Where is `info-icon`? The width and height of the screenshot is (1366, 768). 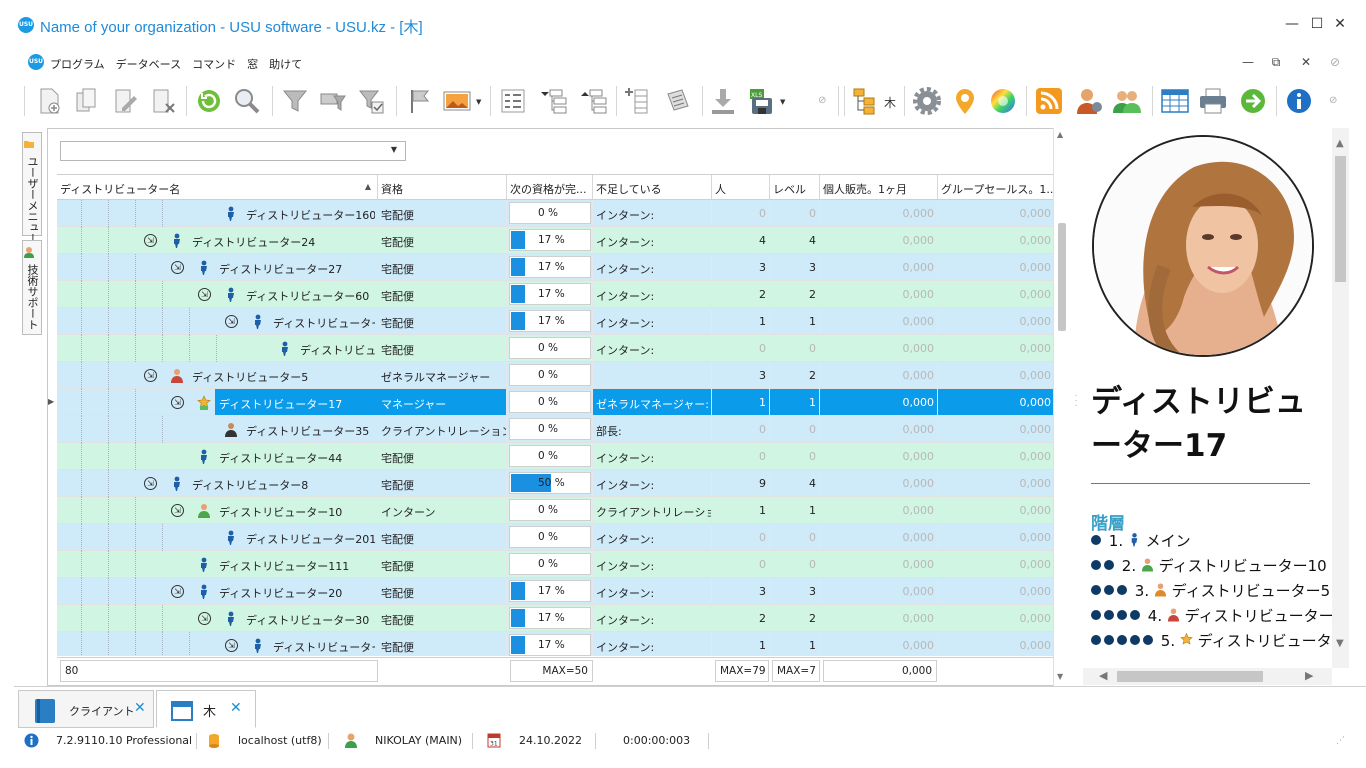
info-icon is located at coordinates (1299, 101).